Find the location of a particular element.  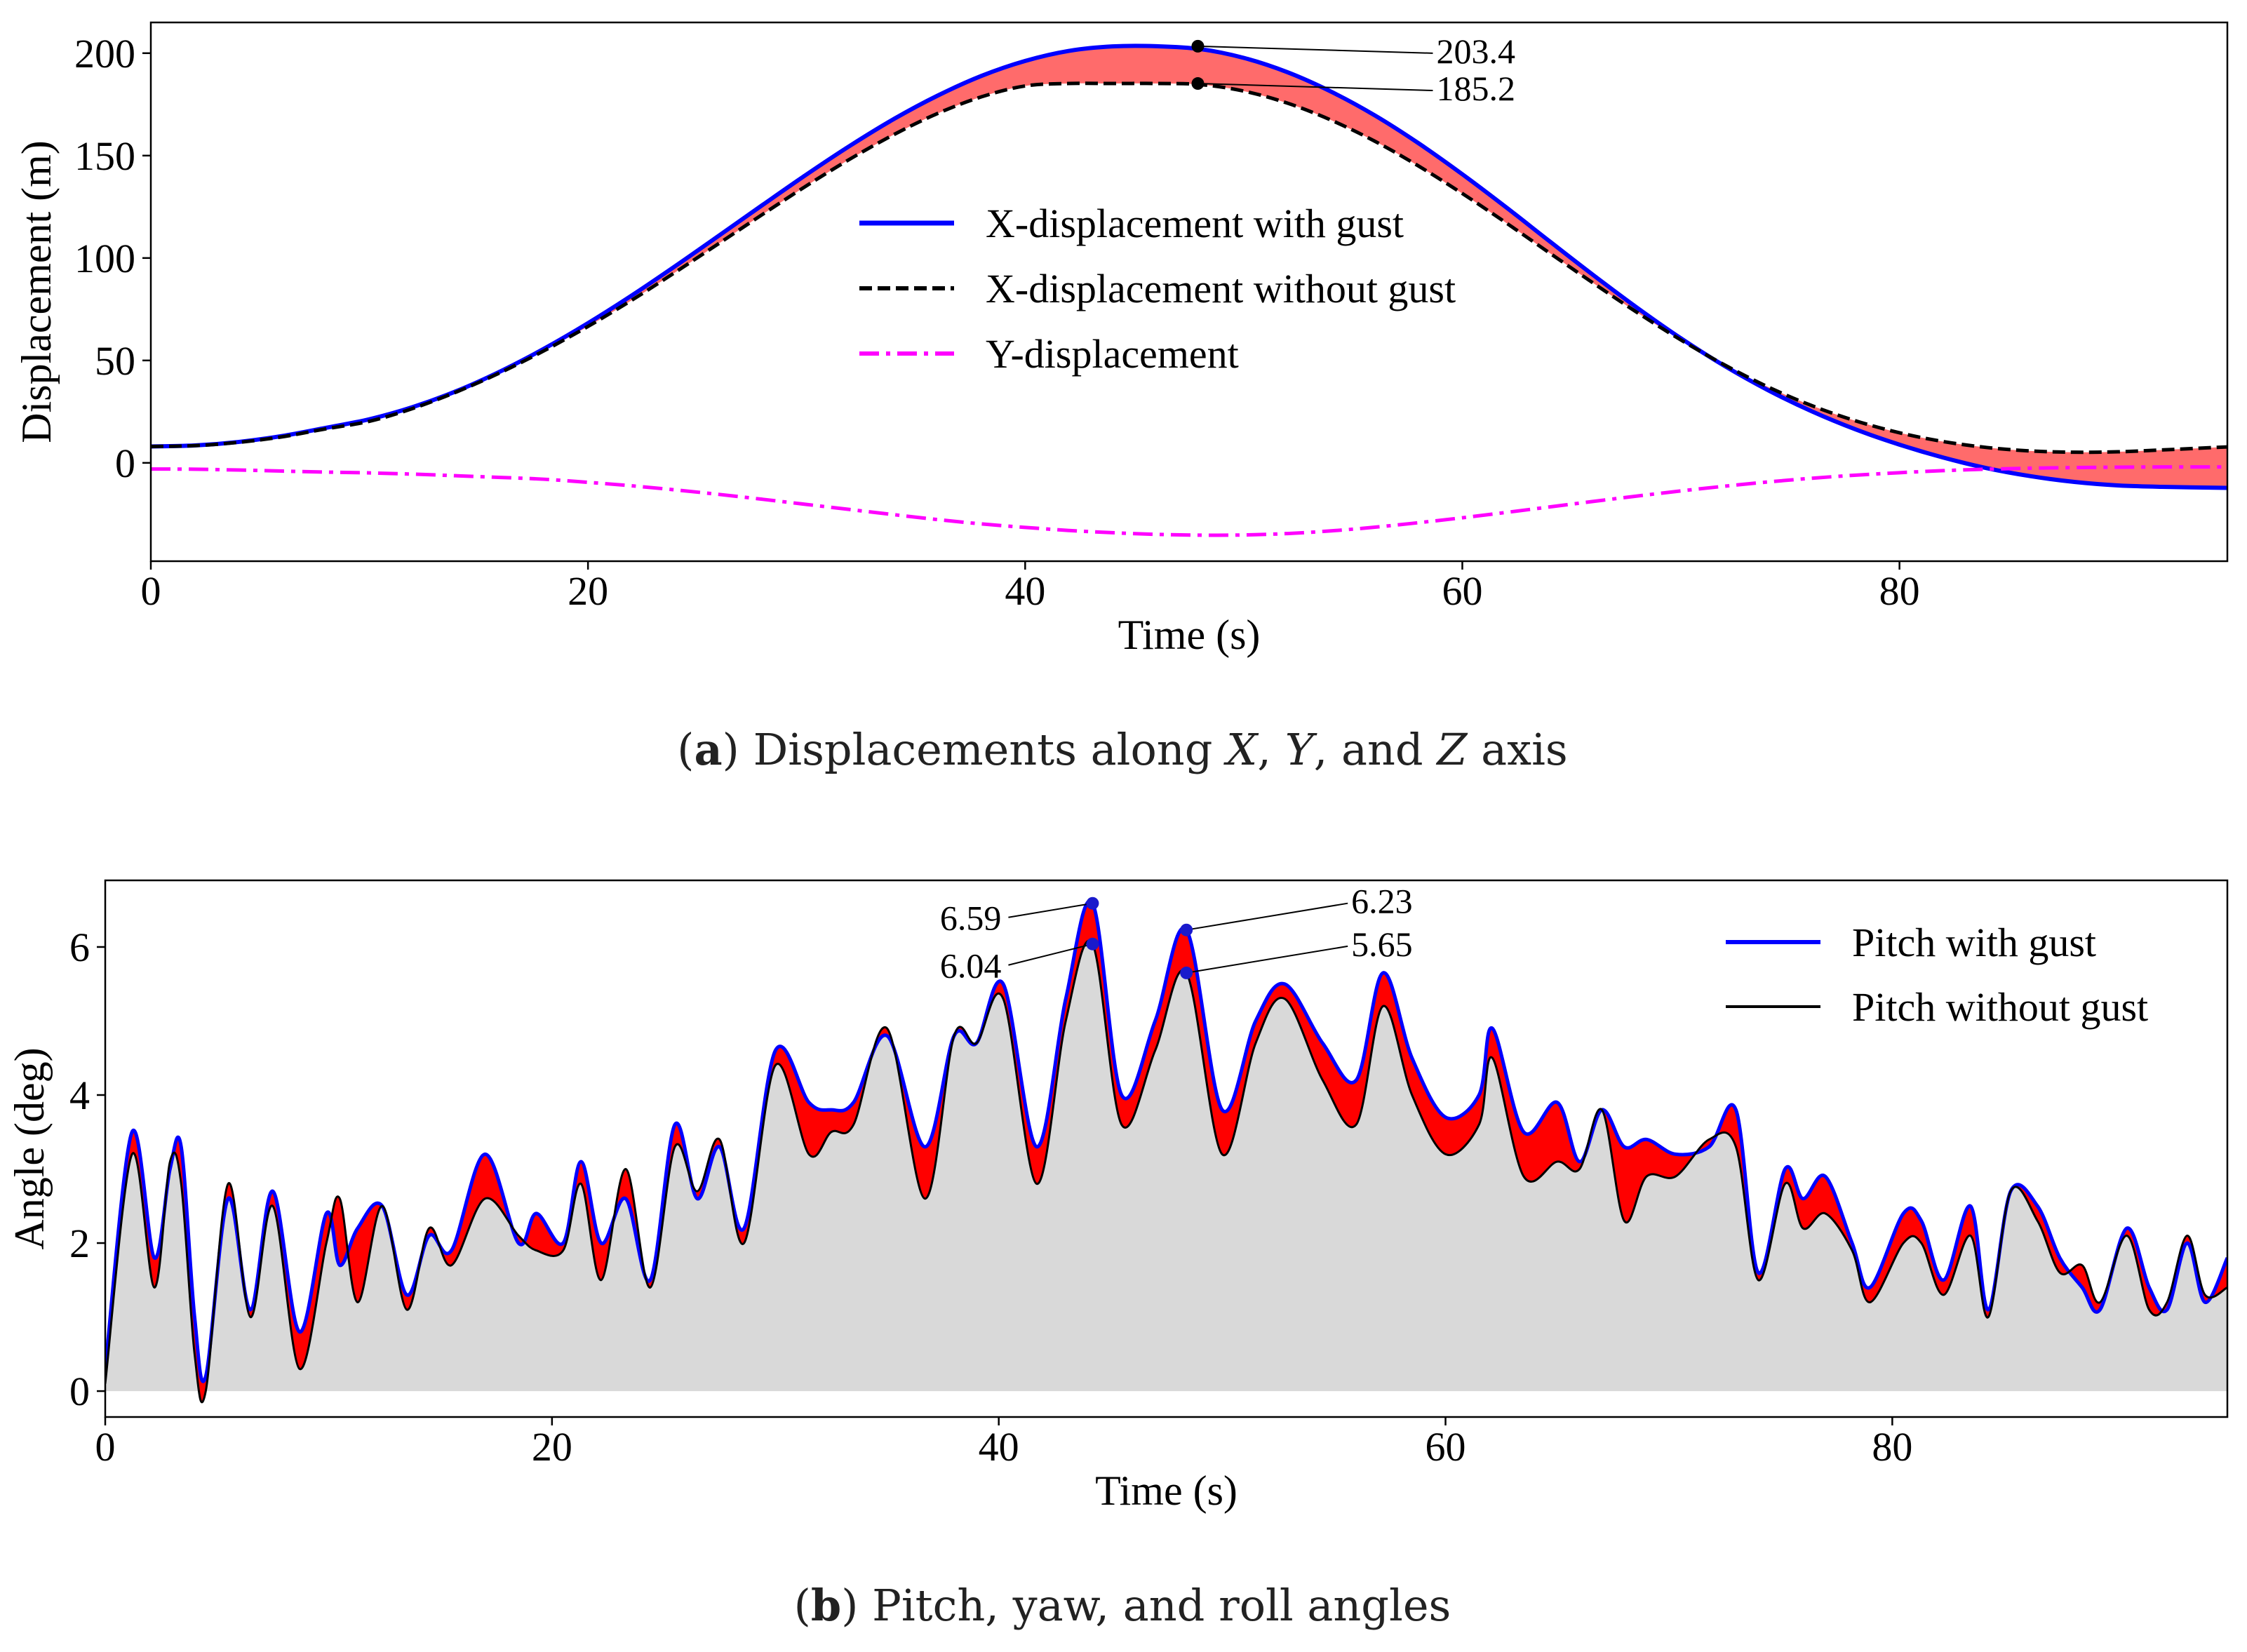

panel-b-xtick-label: 0 is located at coordinates (105, 1447).